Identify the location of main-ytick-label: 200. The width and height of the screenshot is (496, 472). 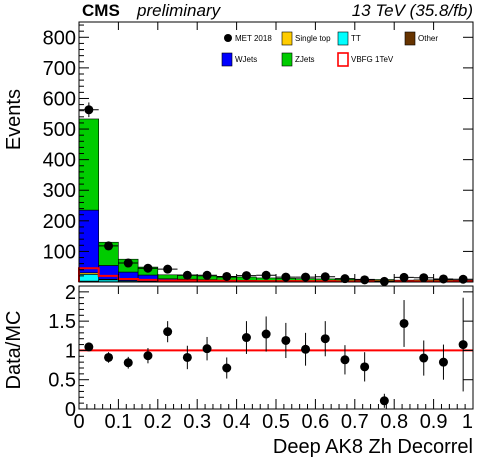
(59, 222).